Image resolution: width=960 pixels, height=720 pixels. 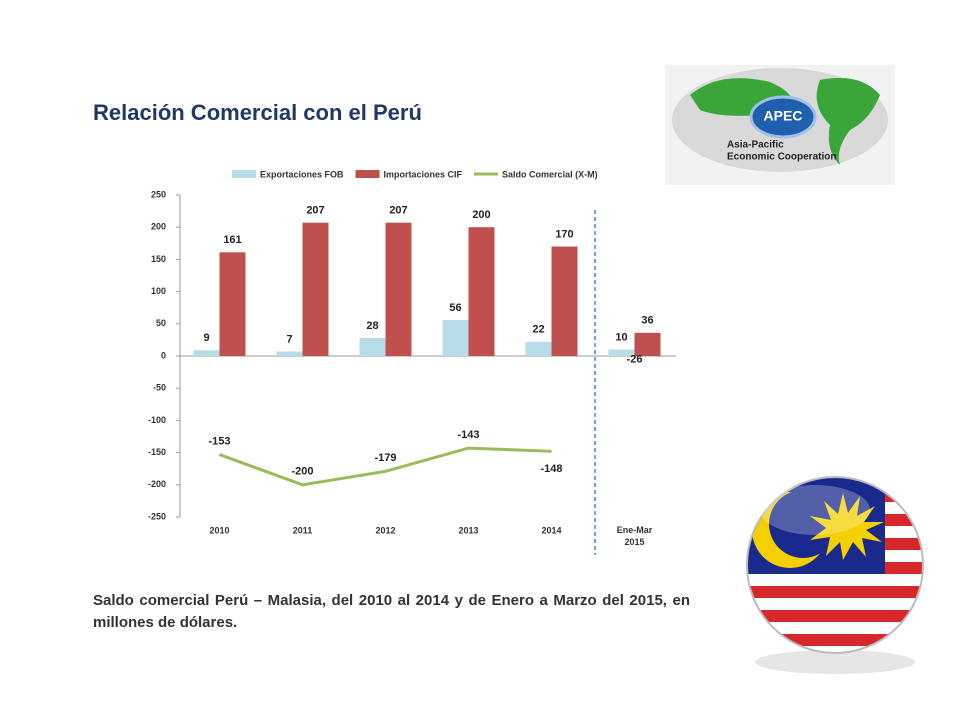 I want to click on star, so click(x=847, y=526).